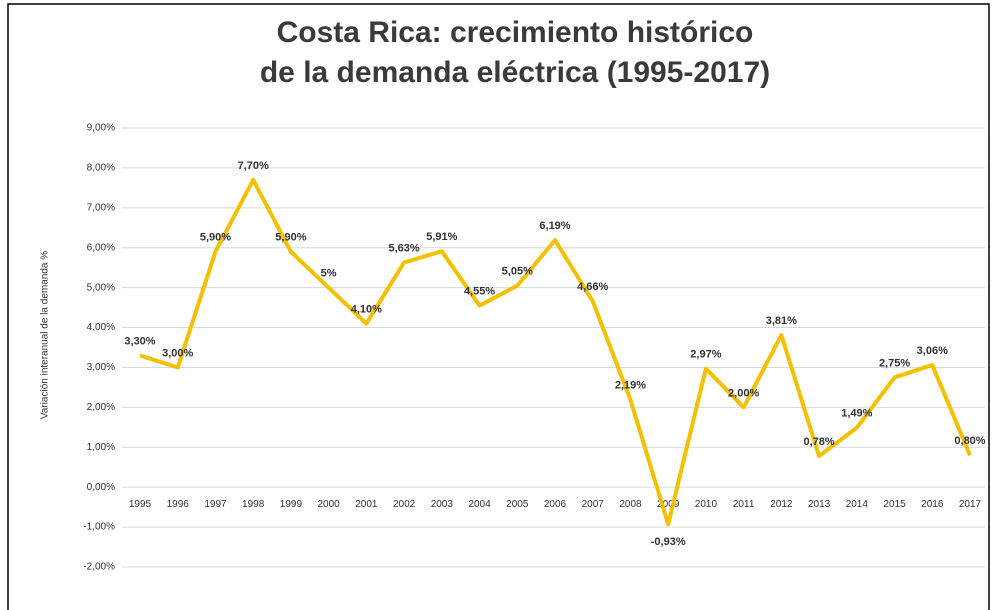 This screenshot has height=610, width=993. What do you see at coordinates (253, 166) in the screenshot?
I see `data-label: 7,70%` at bounding box center [253, 166].